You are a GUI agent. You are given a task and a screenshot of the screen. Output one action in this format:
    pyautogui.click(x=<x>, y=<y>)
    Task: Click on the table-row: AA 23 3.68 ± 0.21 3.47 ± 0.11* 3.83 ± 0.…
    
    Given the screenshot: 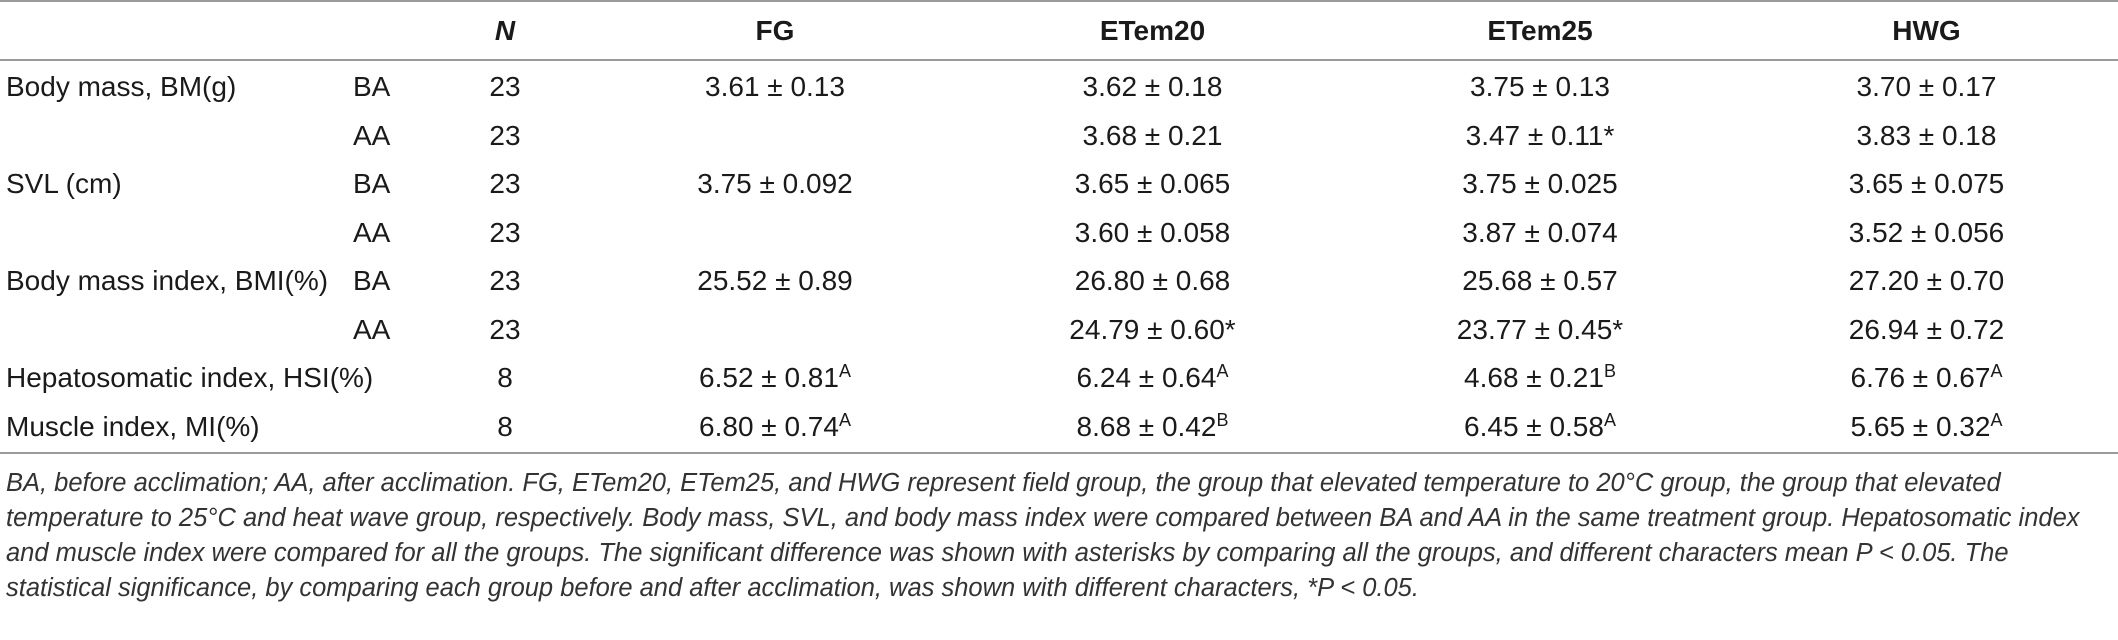 What is the action you would take?
    pyautogui.click(x=1059, y=136)
    